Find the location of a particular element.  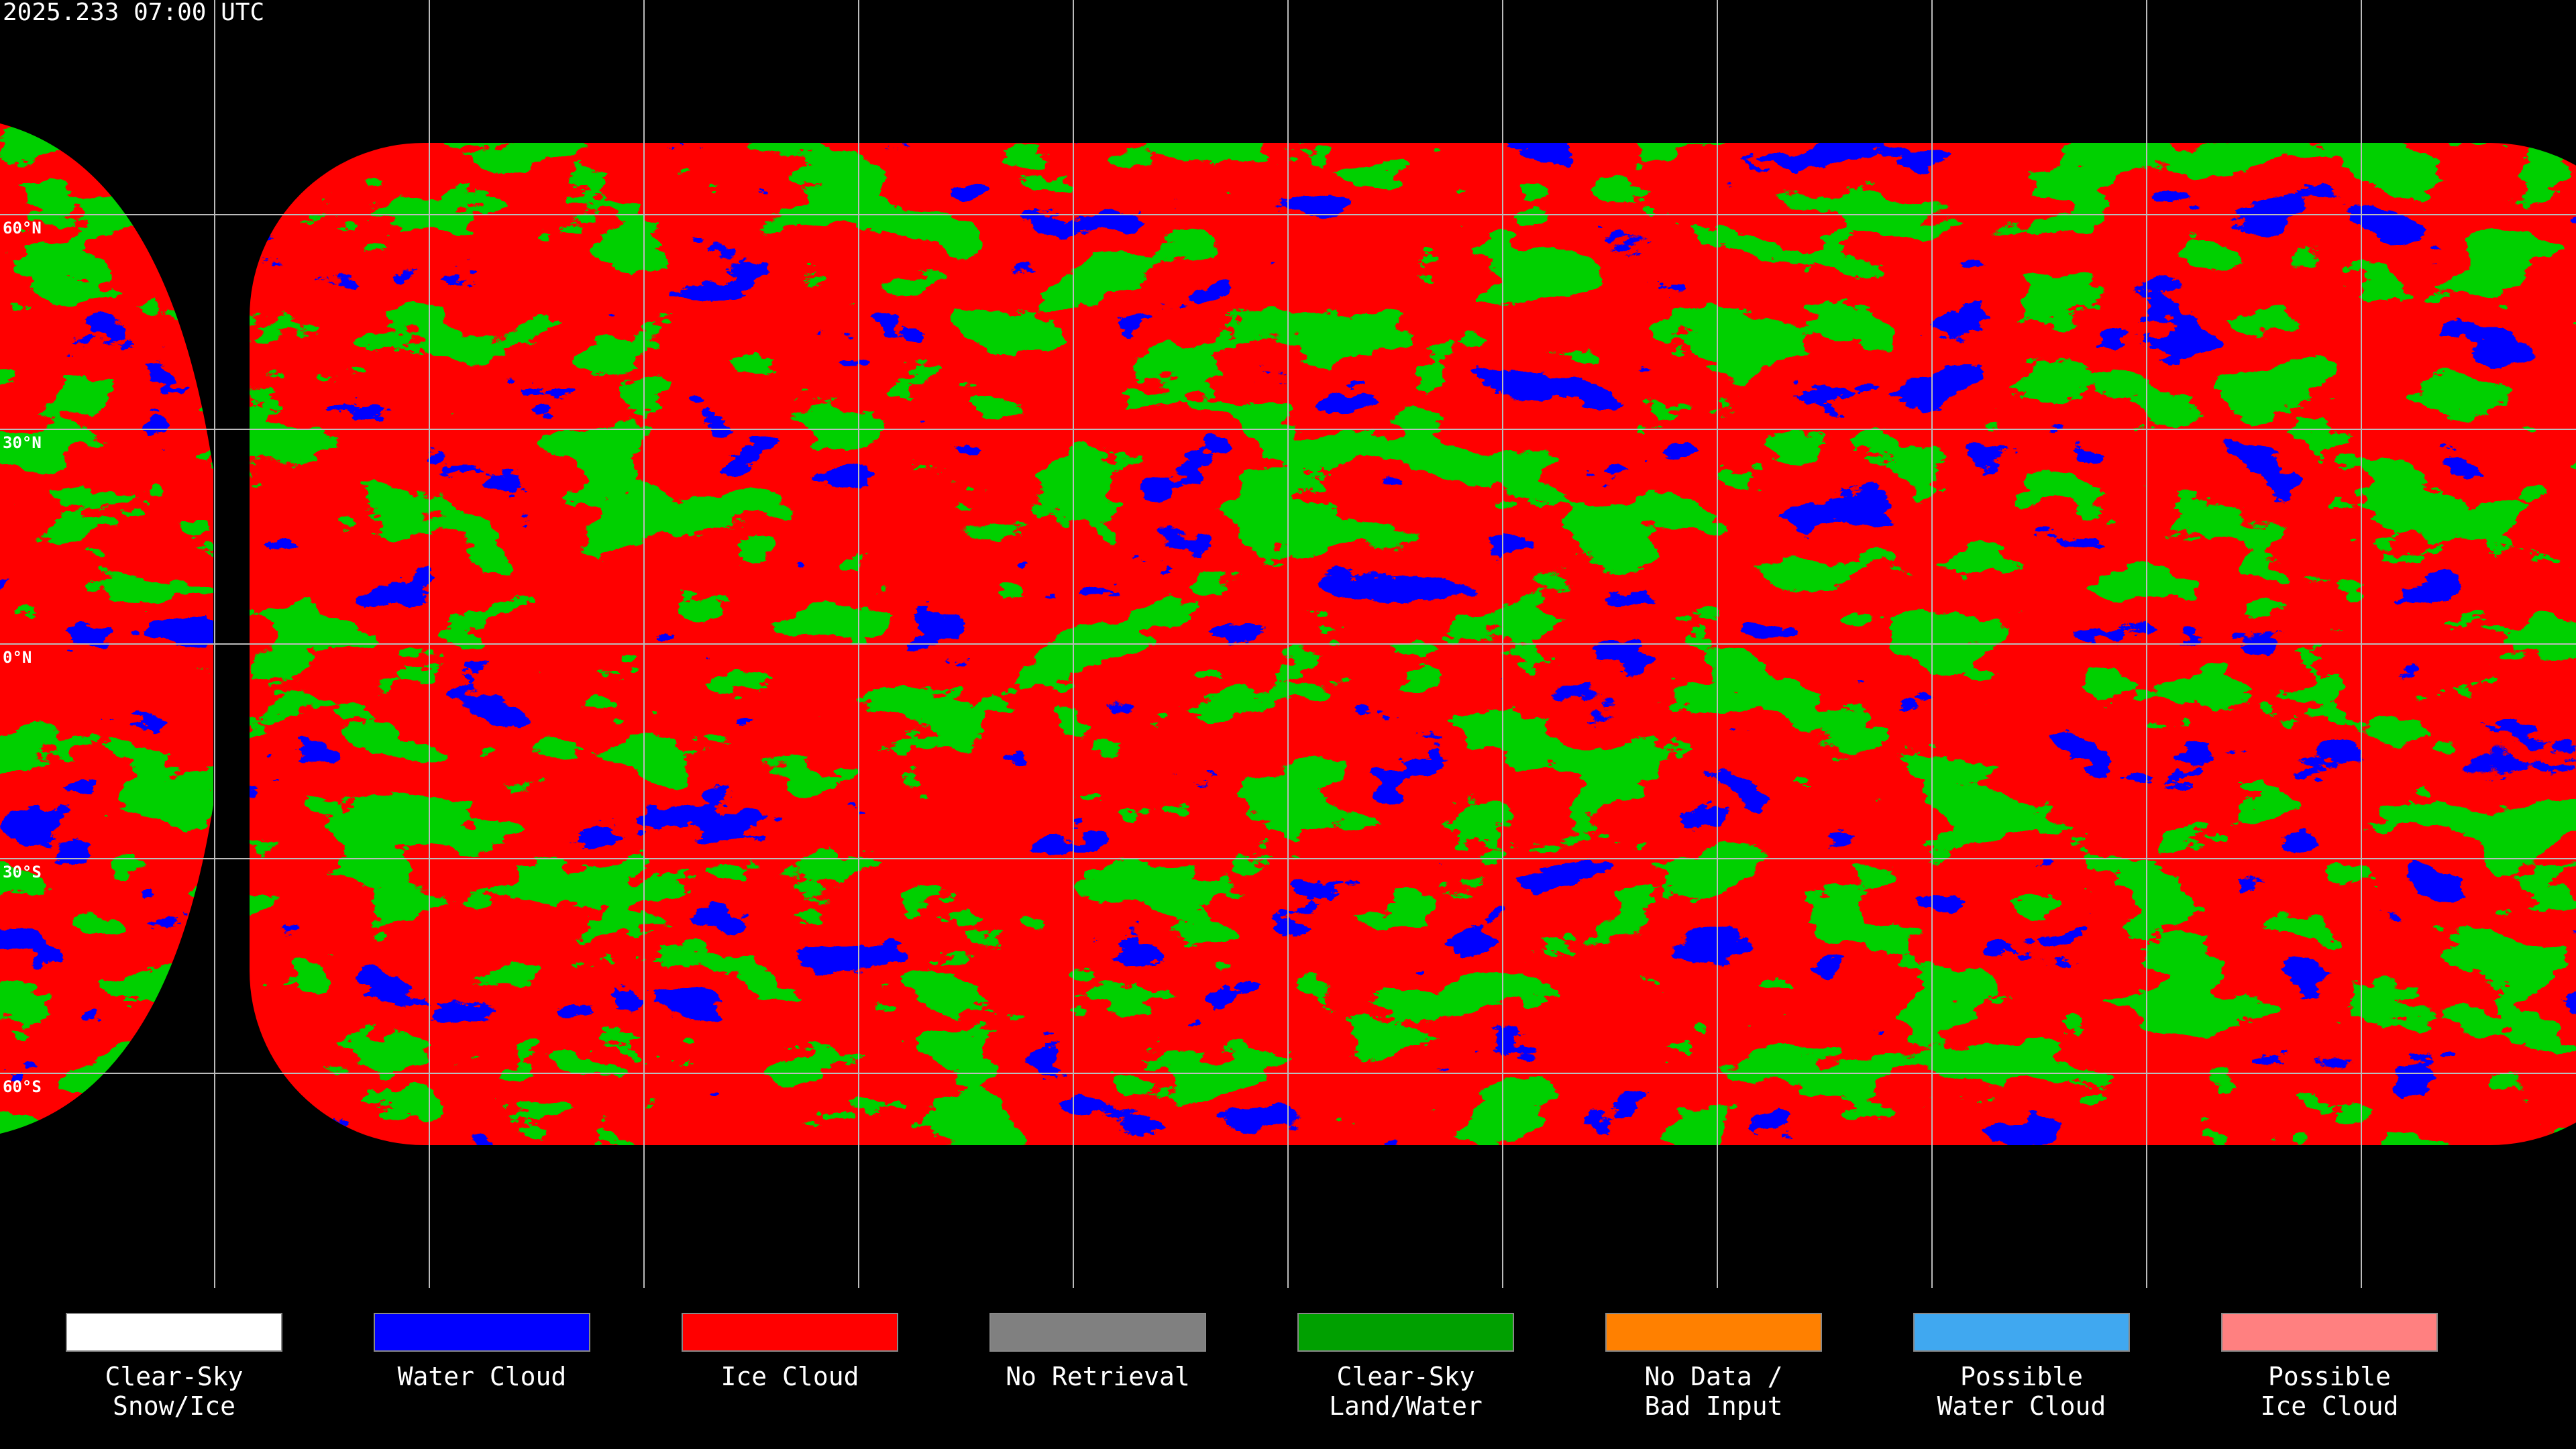

latitude-label: 60°N is located at coordinates (22, 228).